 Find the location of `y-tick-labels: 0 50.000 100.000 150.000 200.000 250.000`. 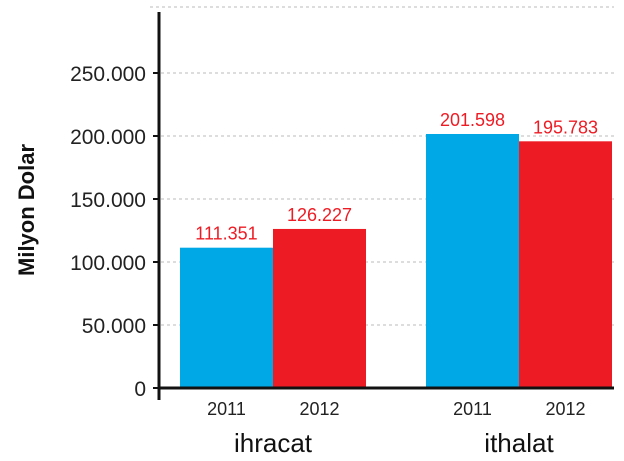

y-tick-labels: 0 50.000 100.000 150.000 200.000 250.000 is located at coordinates (108, 232).